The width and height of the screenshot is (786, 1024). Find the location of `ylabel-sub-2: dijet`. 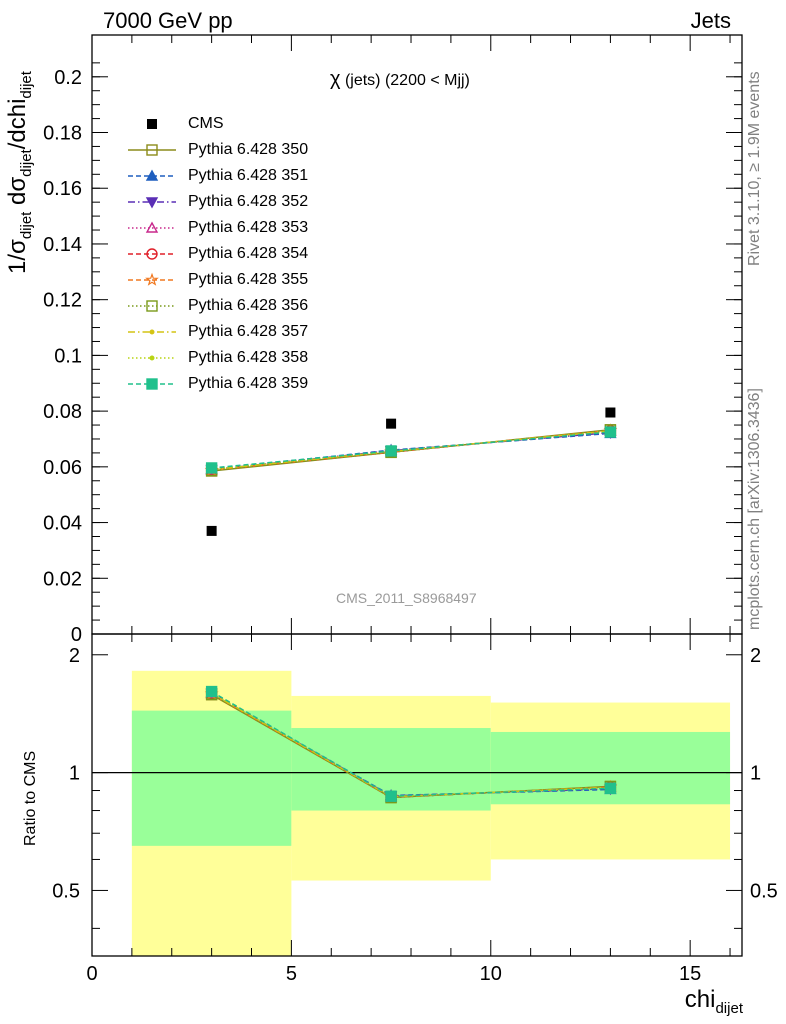

ylabel-sub-2: dijet is located at coordinates (26, 163).